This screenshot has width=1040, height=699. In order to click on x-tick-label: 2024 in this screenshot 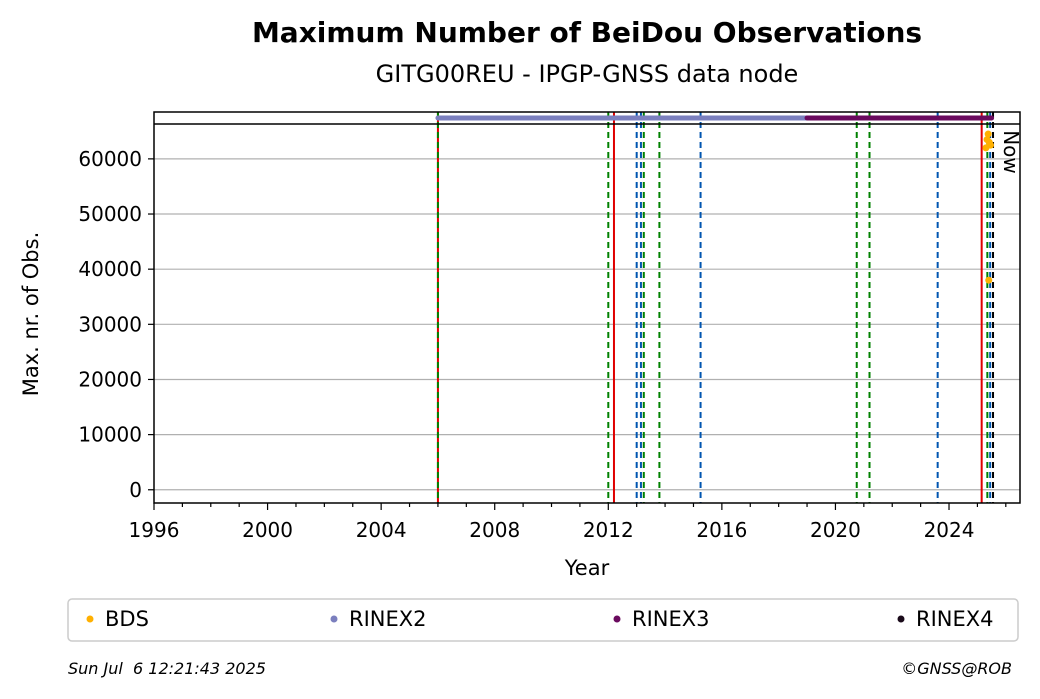, I will do `click(949, 530)`.